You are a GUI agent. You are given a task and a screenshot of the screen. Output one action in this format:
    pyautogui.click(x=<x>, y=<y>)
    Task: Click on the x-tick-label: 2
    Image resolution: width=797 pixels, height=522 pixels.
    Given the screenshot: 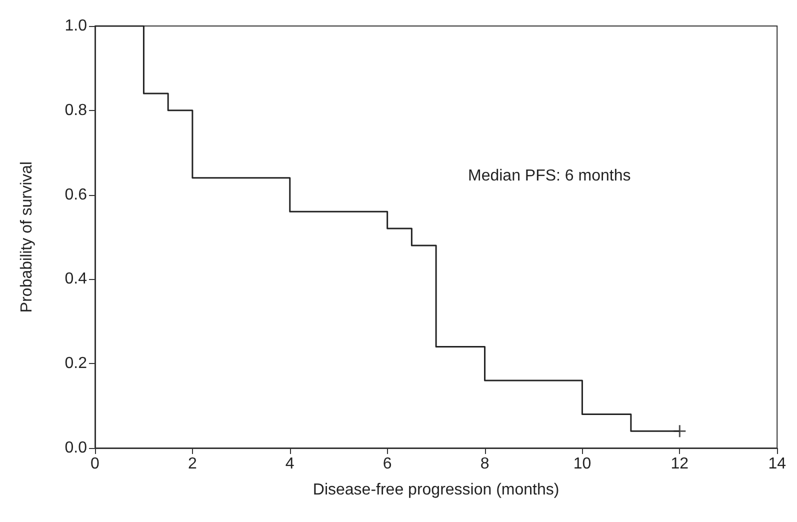 What is the action you would take?
    pyautogui.click(x=192, y=464)
    